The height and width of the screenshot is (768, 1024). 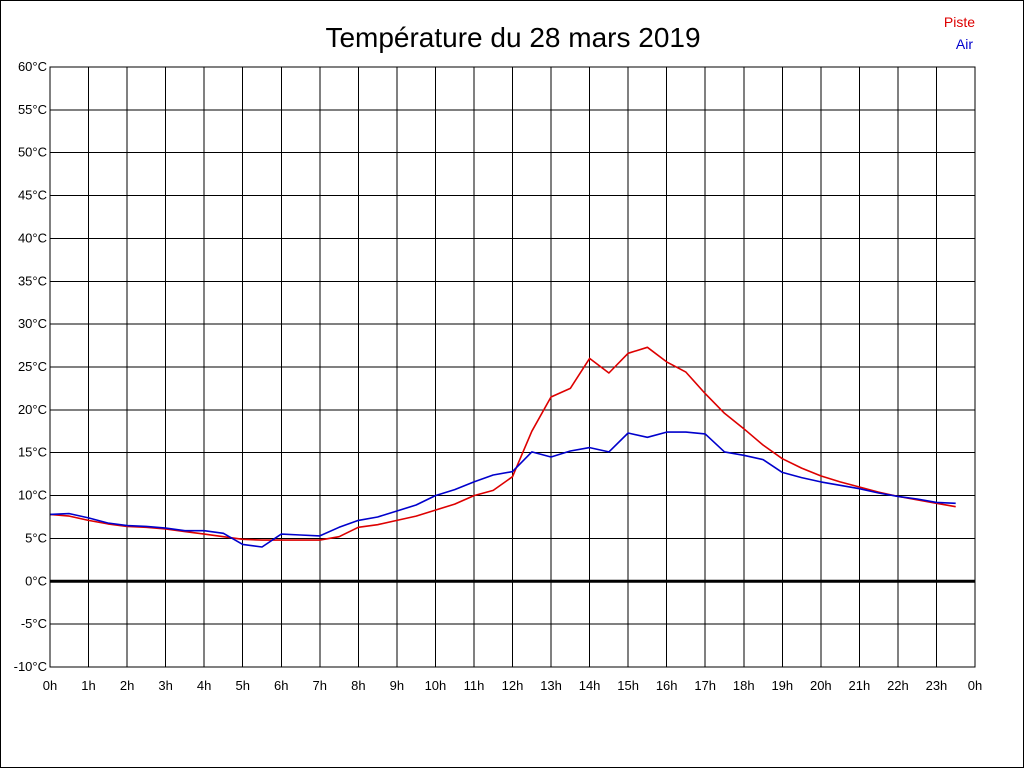 I want to click on x-tick-label: 2h, so click(x=127, y=685).